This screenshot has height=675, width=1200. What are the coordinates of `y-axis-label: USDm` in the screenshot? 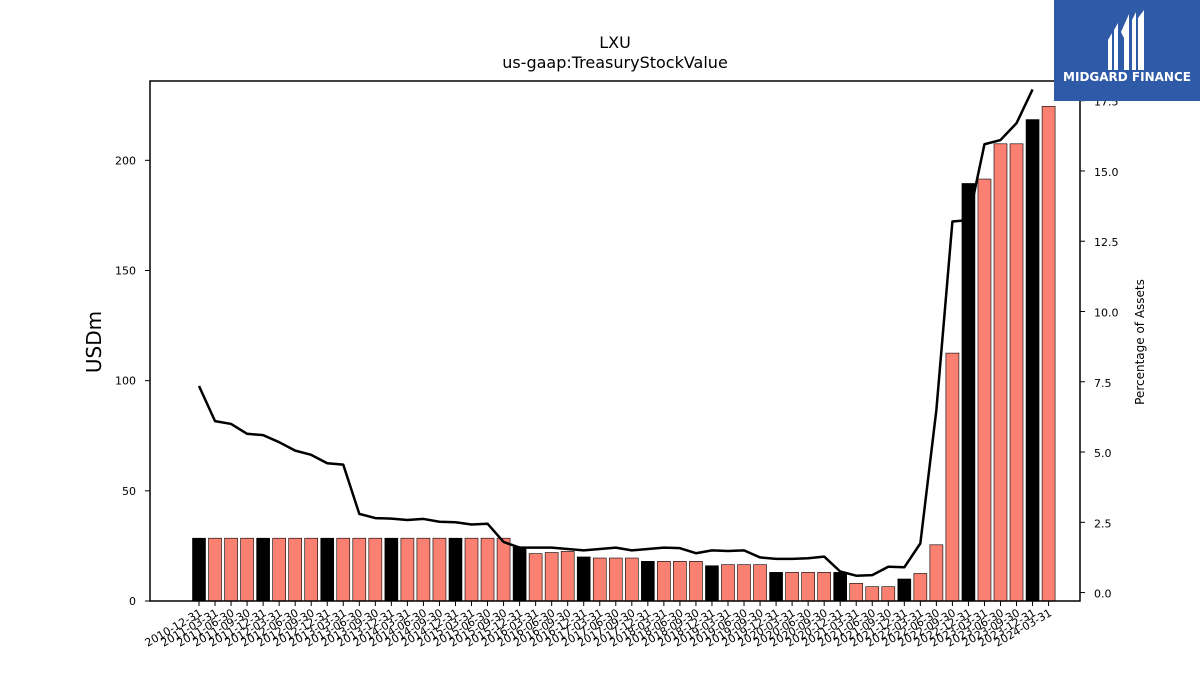 It's located at (94, 342).